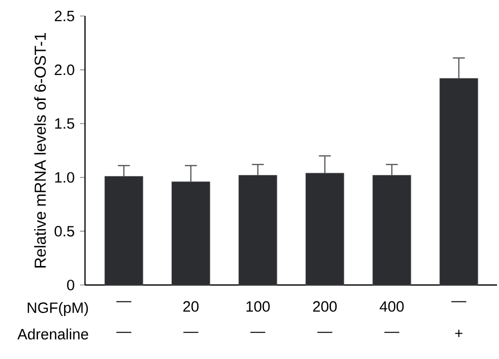 This screenshot has height=359, width=499. Describe the element at coordinates (64, 231) in the screenshot. I see `y-tick-label: 0.5` at that location.